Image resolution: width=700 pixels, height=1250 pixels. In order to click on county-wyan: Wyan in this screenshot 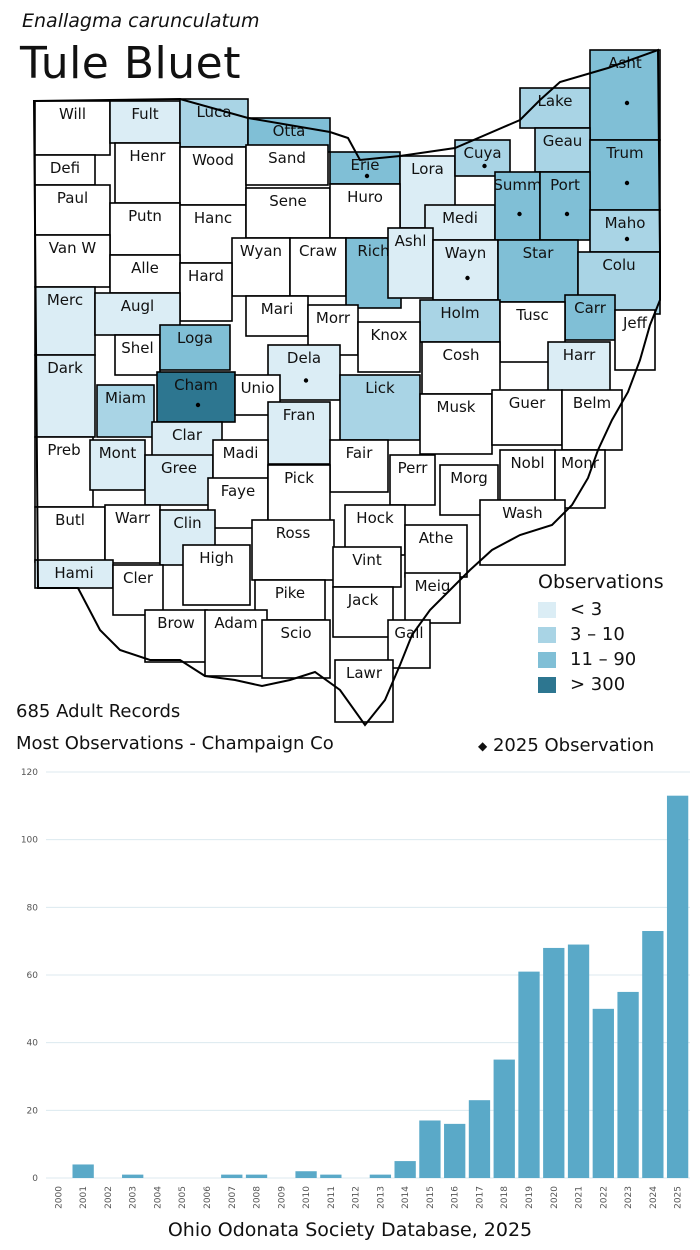, I will do `click(261, 267)`.